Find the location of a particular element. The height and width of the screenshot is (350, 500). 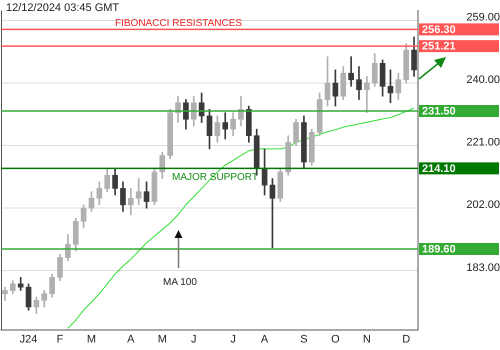

ref-line-label: 189.60 is located at coordinates (439, 250).